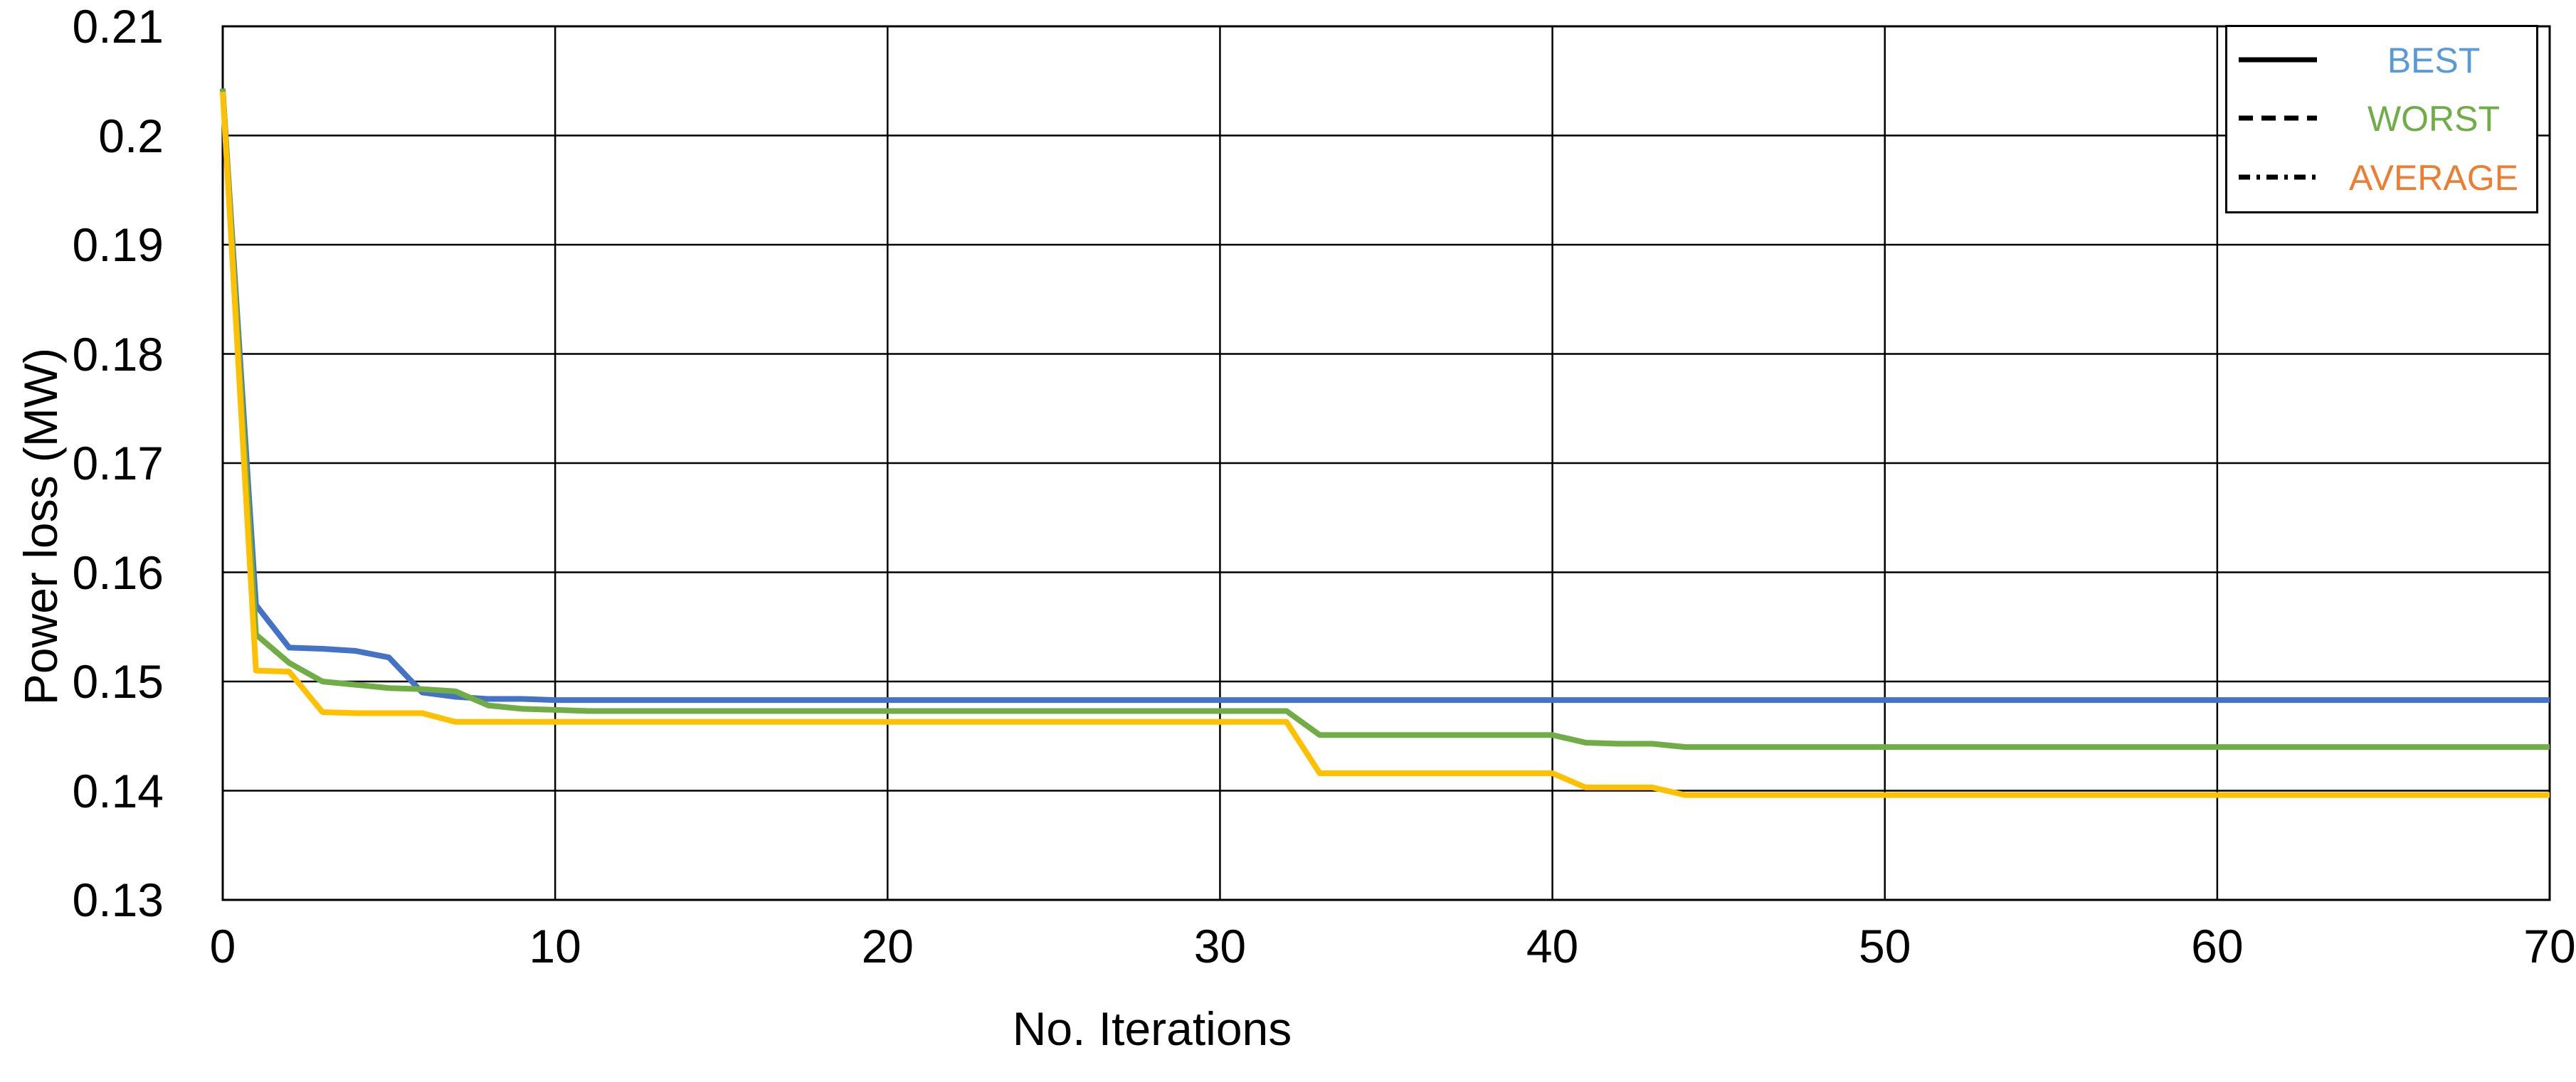 This screenshot has height=1082, width=2576. I want to click on x-tick-label: 60, so click(2217, 946).